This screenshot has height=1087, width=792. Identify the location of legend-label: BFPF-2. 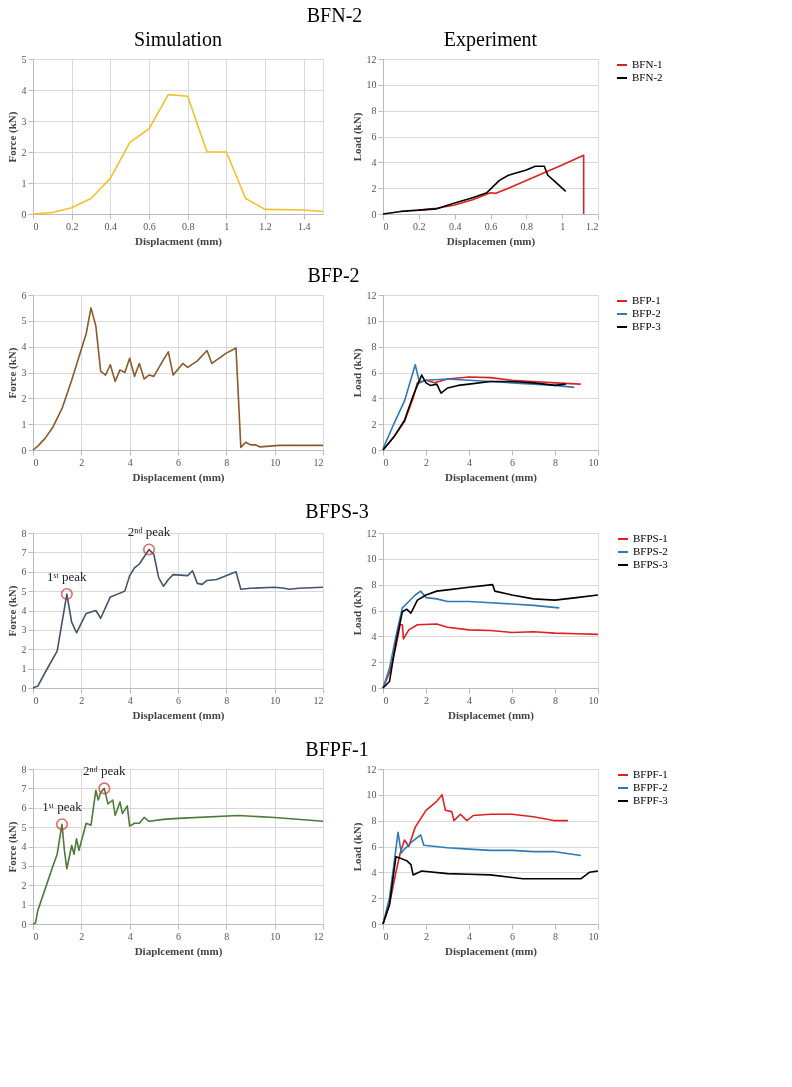
(650, 787).